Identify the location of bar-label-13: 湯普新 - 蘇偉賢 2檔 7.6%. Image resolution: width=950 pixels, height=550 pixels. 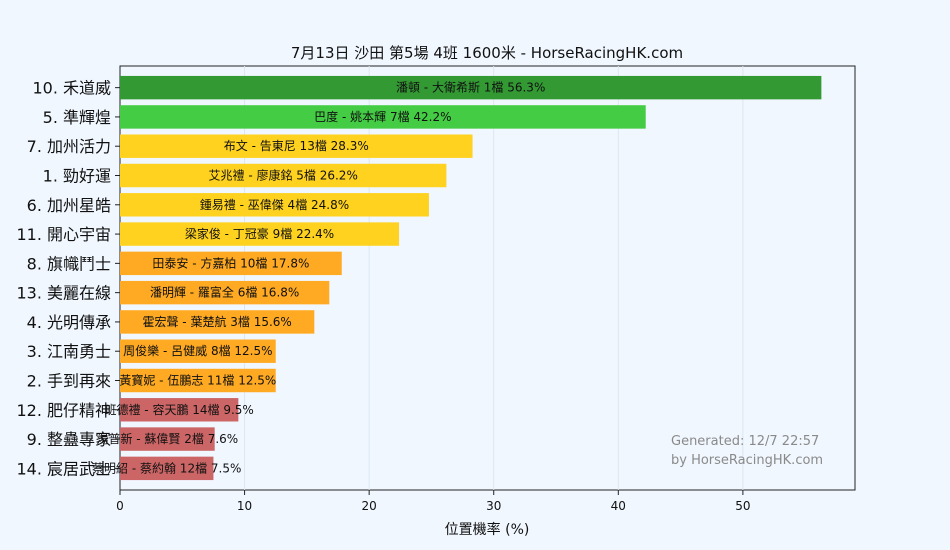
(167, 438).